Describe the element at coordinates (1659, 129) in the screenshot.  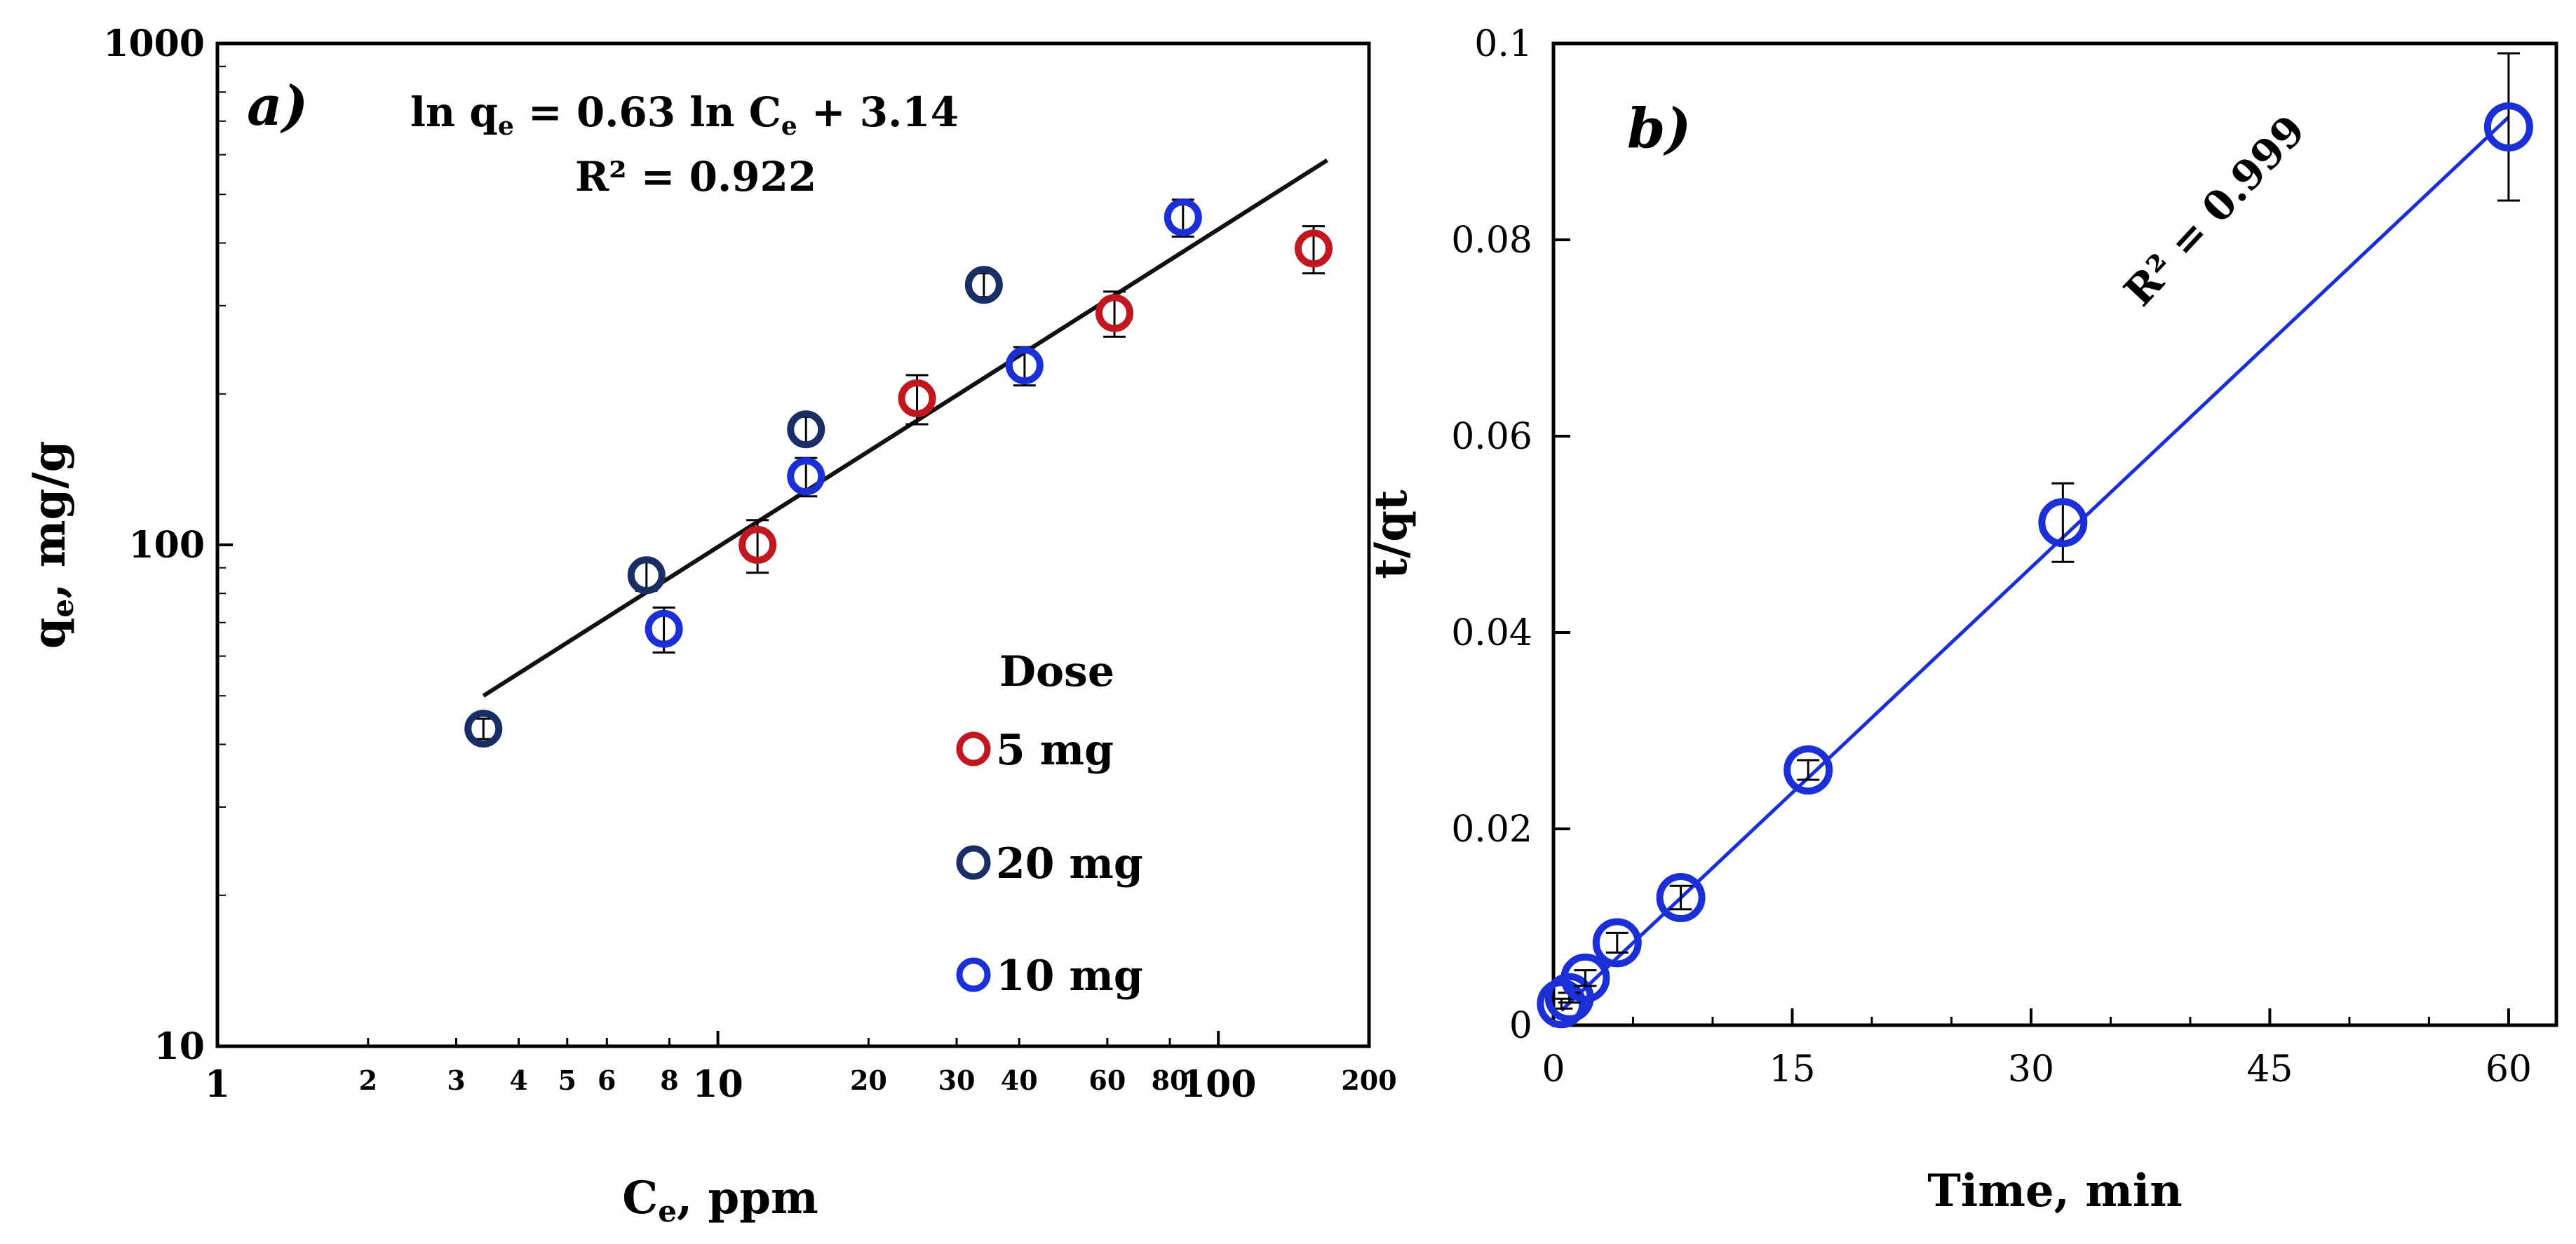
I see `panel-b-label: b)` at that location.